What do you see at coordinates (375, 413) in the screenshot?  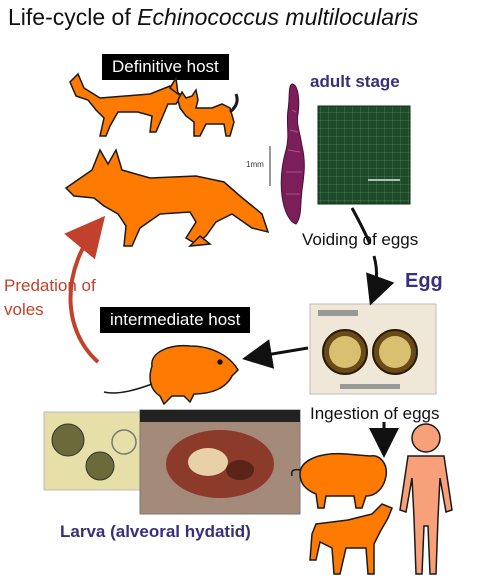 I see `ingestion-of-eggs-label: Ingestion of eggs` at bounding box center [375, 413].